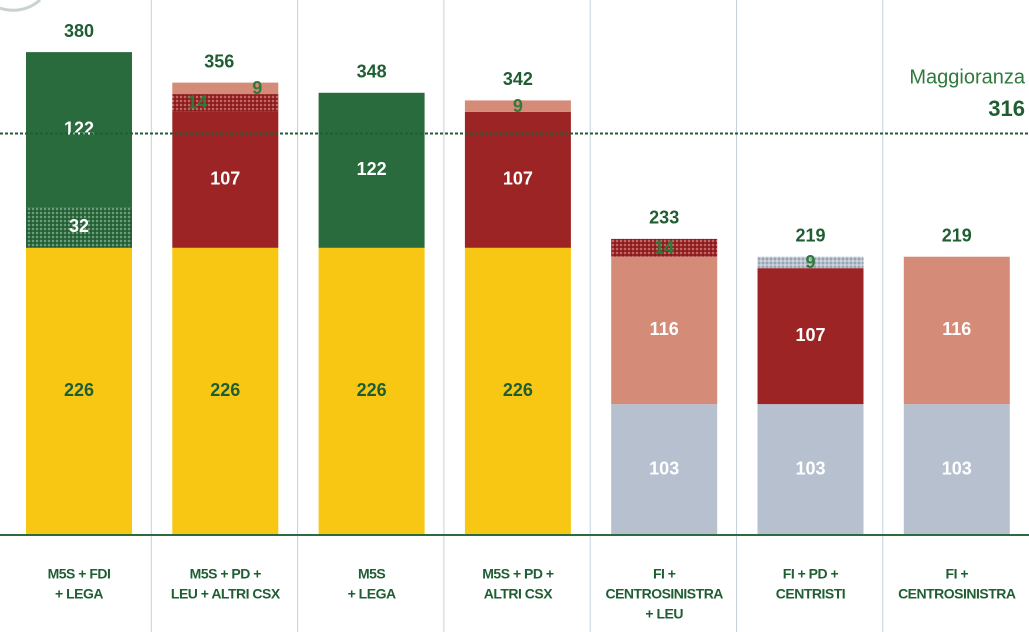  Describe the element at coordinates (664, 218) in the screenshot. I see `total-label: 233` at that location.